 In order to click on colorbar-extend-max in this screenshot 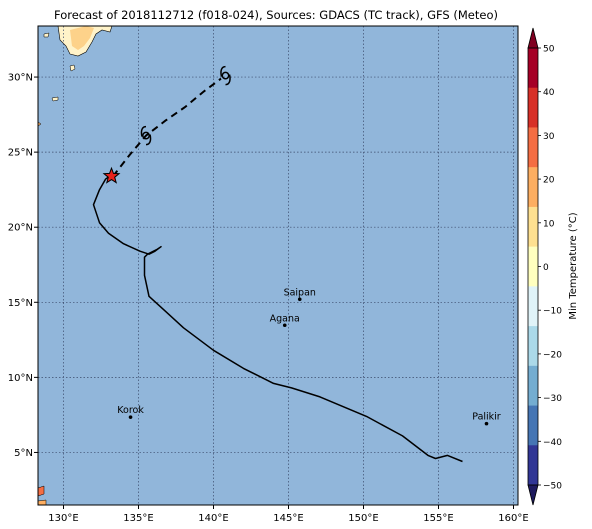, I will do `click(533, 38)`.